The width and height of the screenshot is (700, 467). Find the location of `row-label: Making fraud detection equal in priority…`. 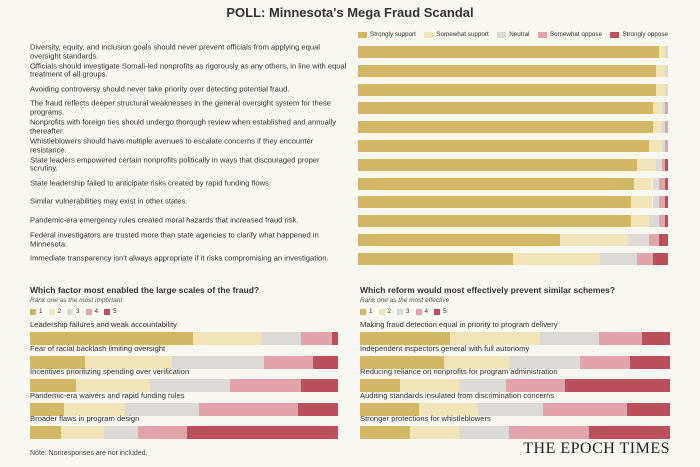

row-label: Making fraud detection equal in priority… is located at coordinates (459, 324).